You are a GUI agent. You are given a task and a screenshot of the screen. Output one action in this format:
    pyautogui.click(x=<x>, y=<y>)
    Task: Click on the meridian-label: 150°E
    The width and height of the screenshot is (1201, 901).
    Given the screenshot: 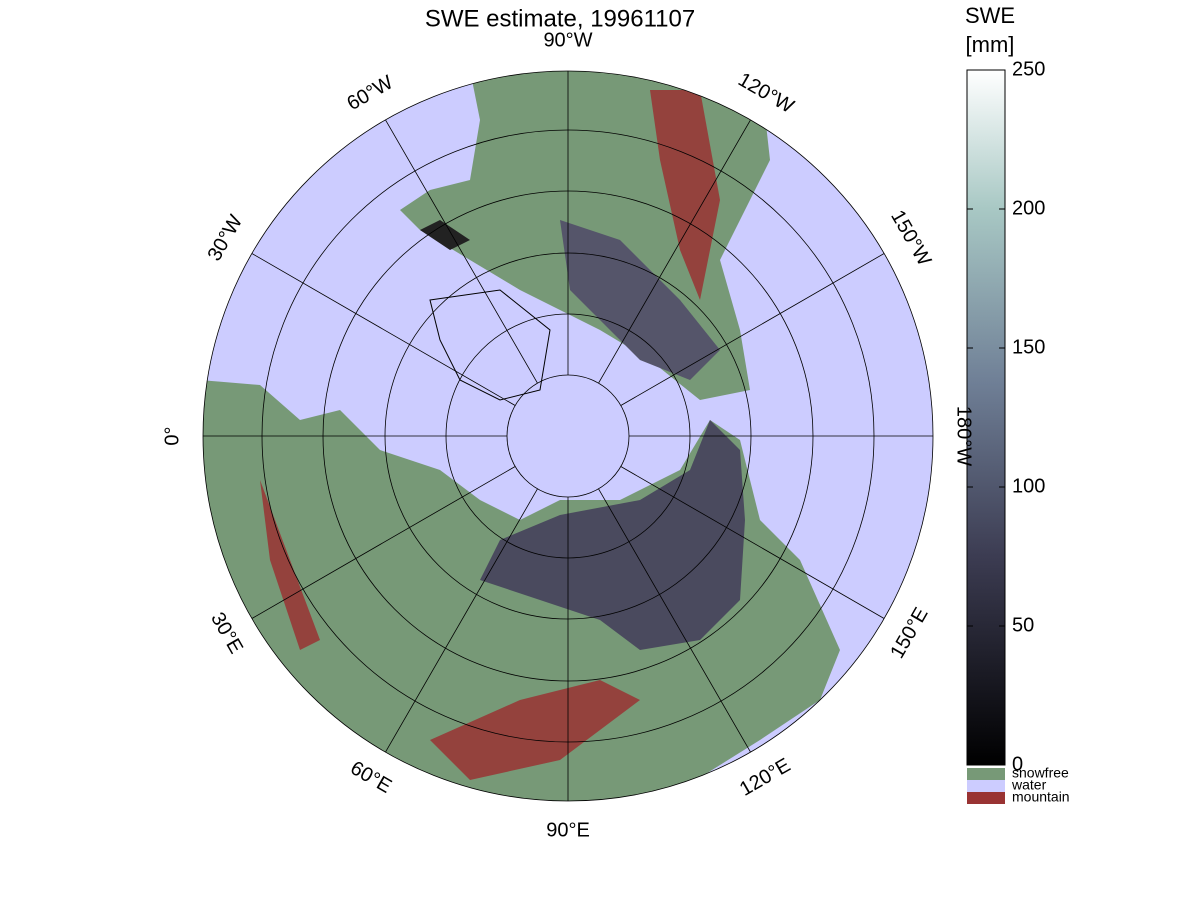 What is the action you would take?
    pyautogui.click(x=909, y=633)
    